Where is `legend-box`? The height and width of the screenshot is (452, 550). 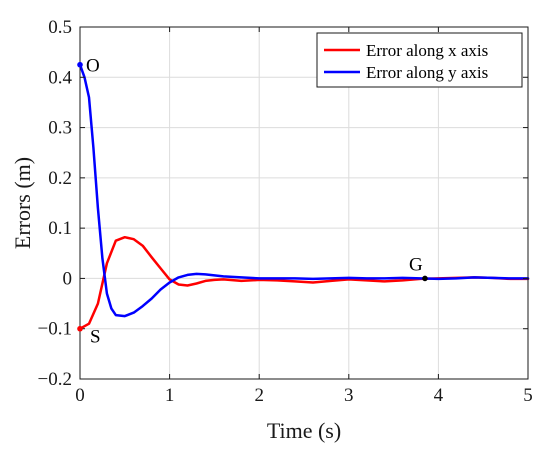 legend-box is located at coordinates (419, 60).